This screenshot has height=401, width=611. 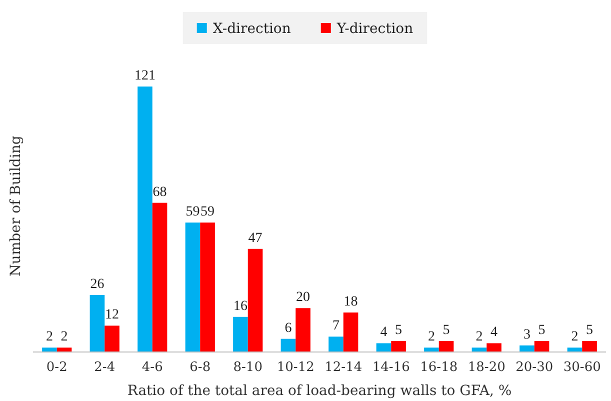 I want to click on x-tick-label: 0-2, so click(x=57, y=368).